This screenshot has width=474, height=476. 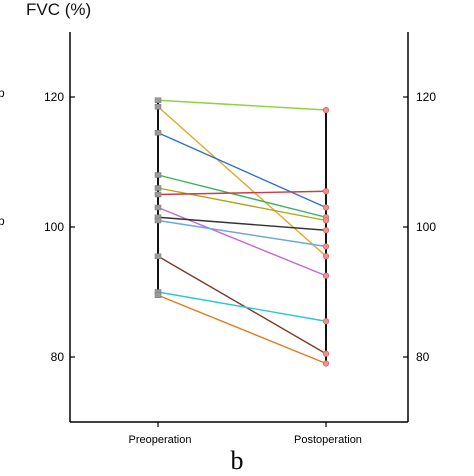 I want to click on x-tick-label: Preoperation, so click(x=160, y=440).